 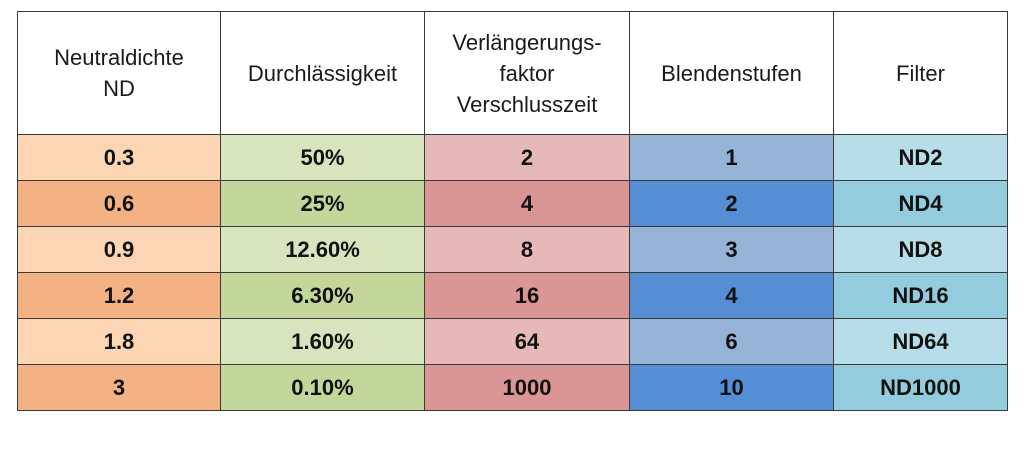 I want to click on table-row: 0.3 50% 2 1 ND2, so click(x=512, y=157).